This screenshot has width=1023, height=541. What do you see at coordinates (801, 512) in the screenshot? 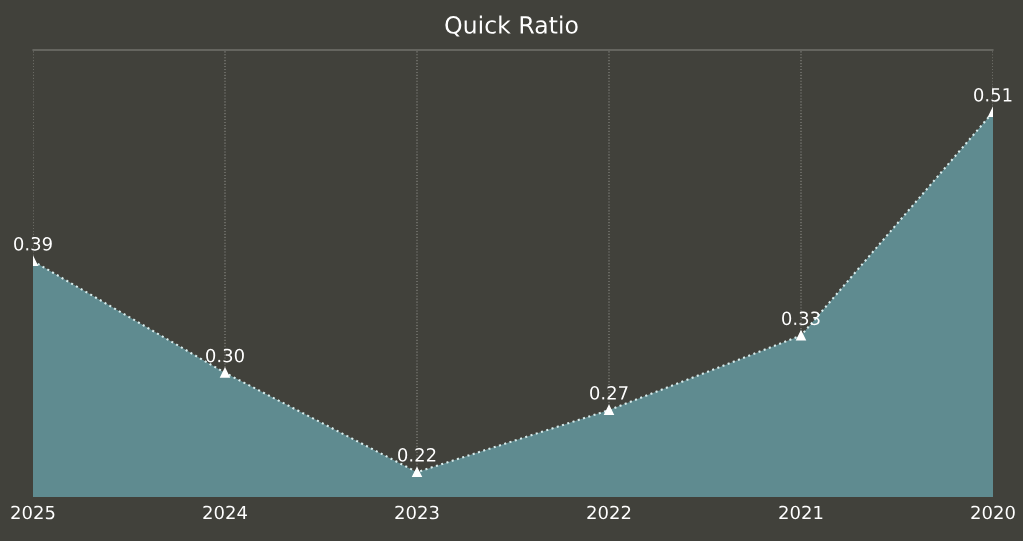
I see `x-tick-label: 2021` at bounding box center [801, 512].